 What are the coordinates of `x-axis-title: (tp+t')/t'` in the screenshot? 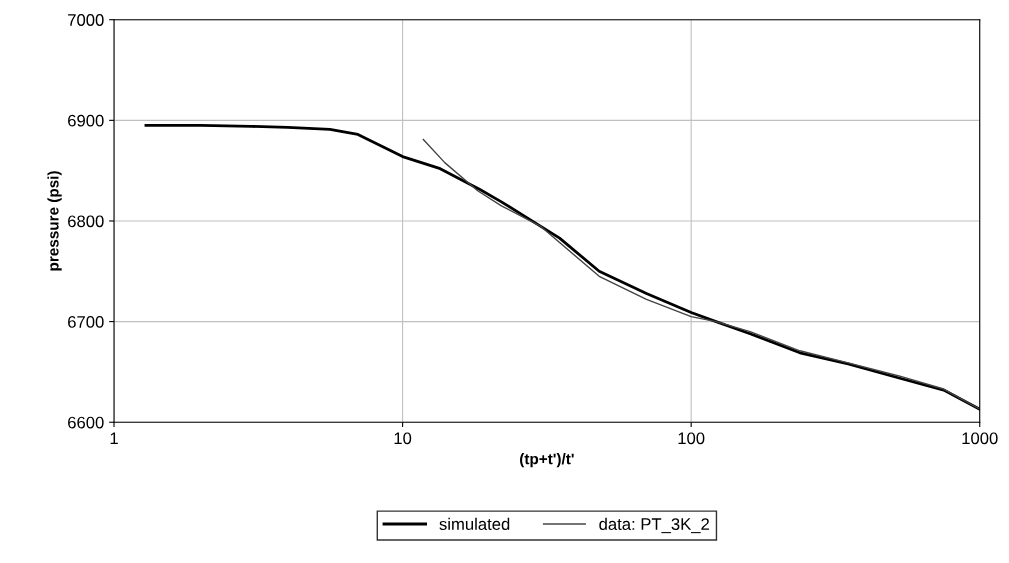 It's located at (547, 460).